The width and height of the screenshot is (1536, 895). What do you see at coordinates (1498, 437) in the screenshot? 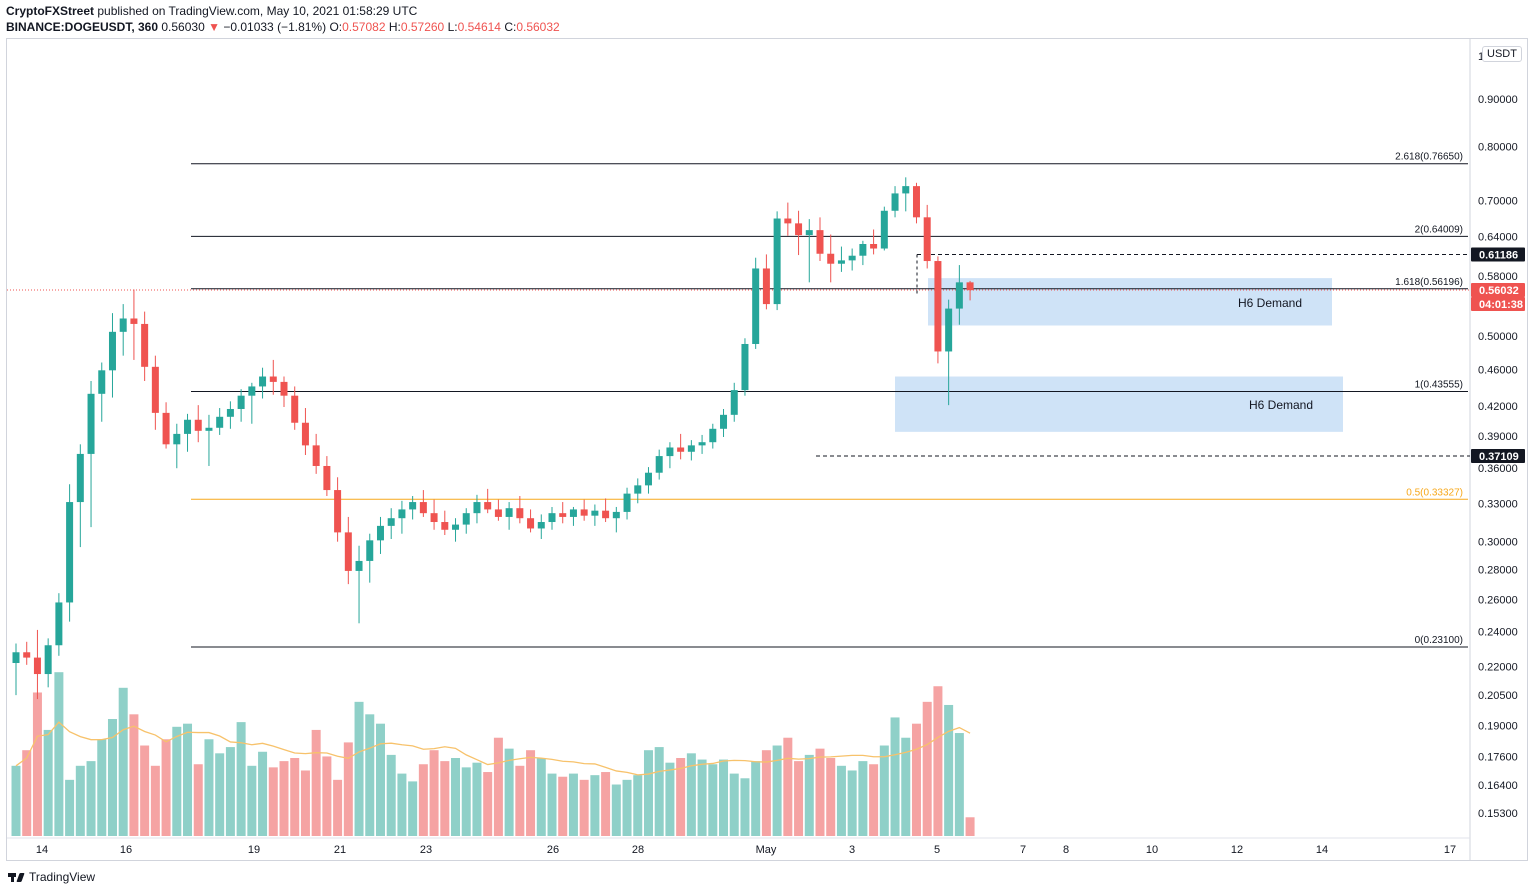
I see `price-axis-tick: 0.39000` at bounding box center [1498, 437].